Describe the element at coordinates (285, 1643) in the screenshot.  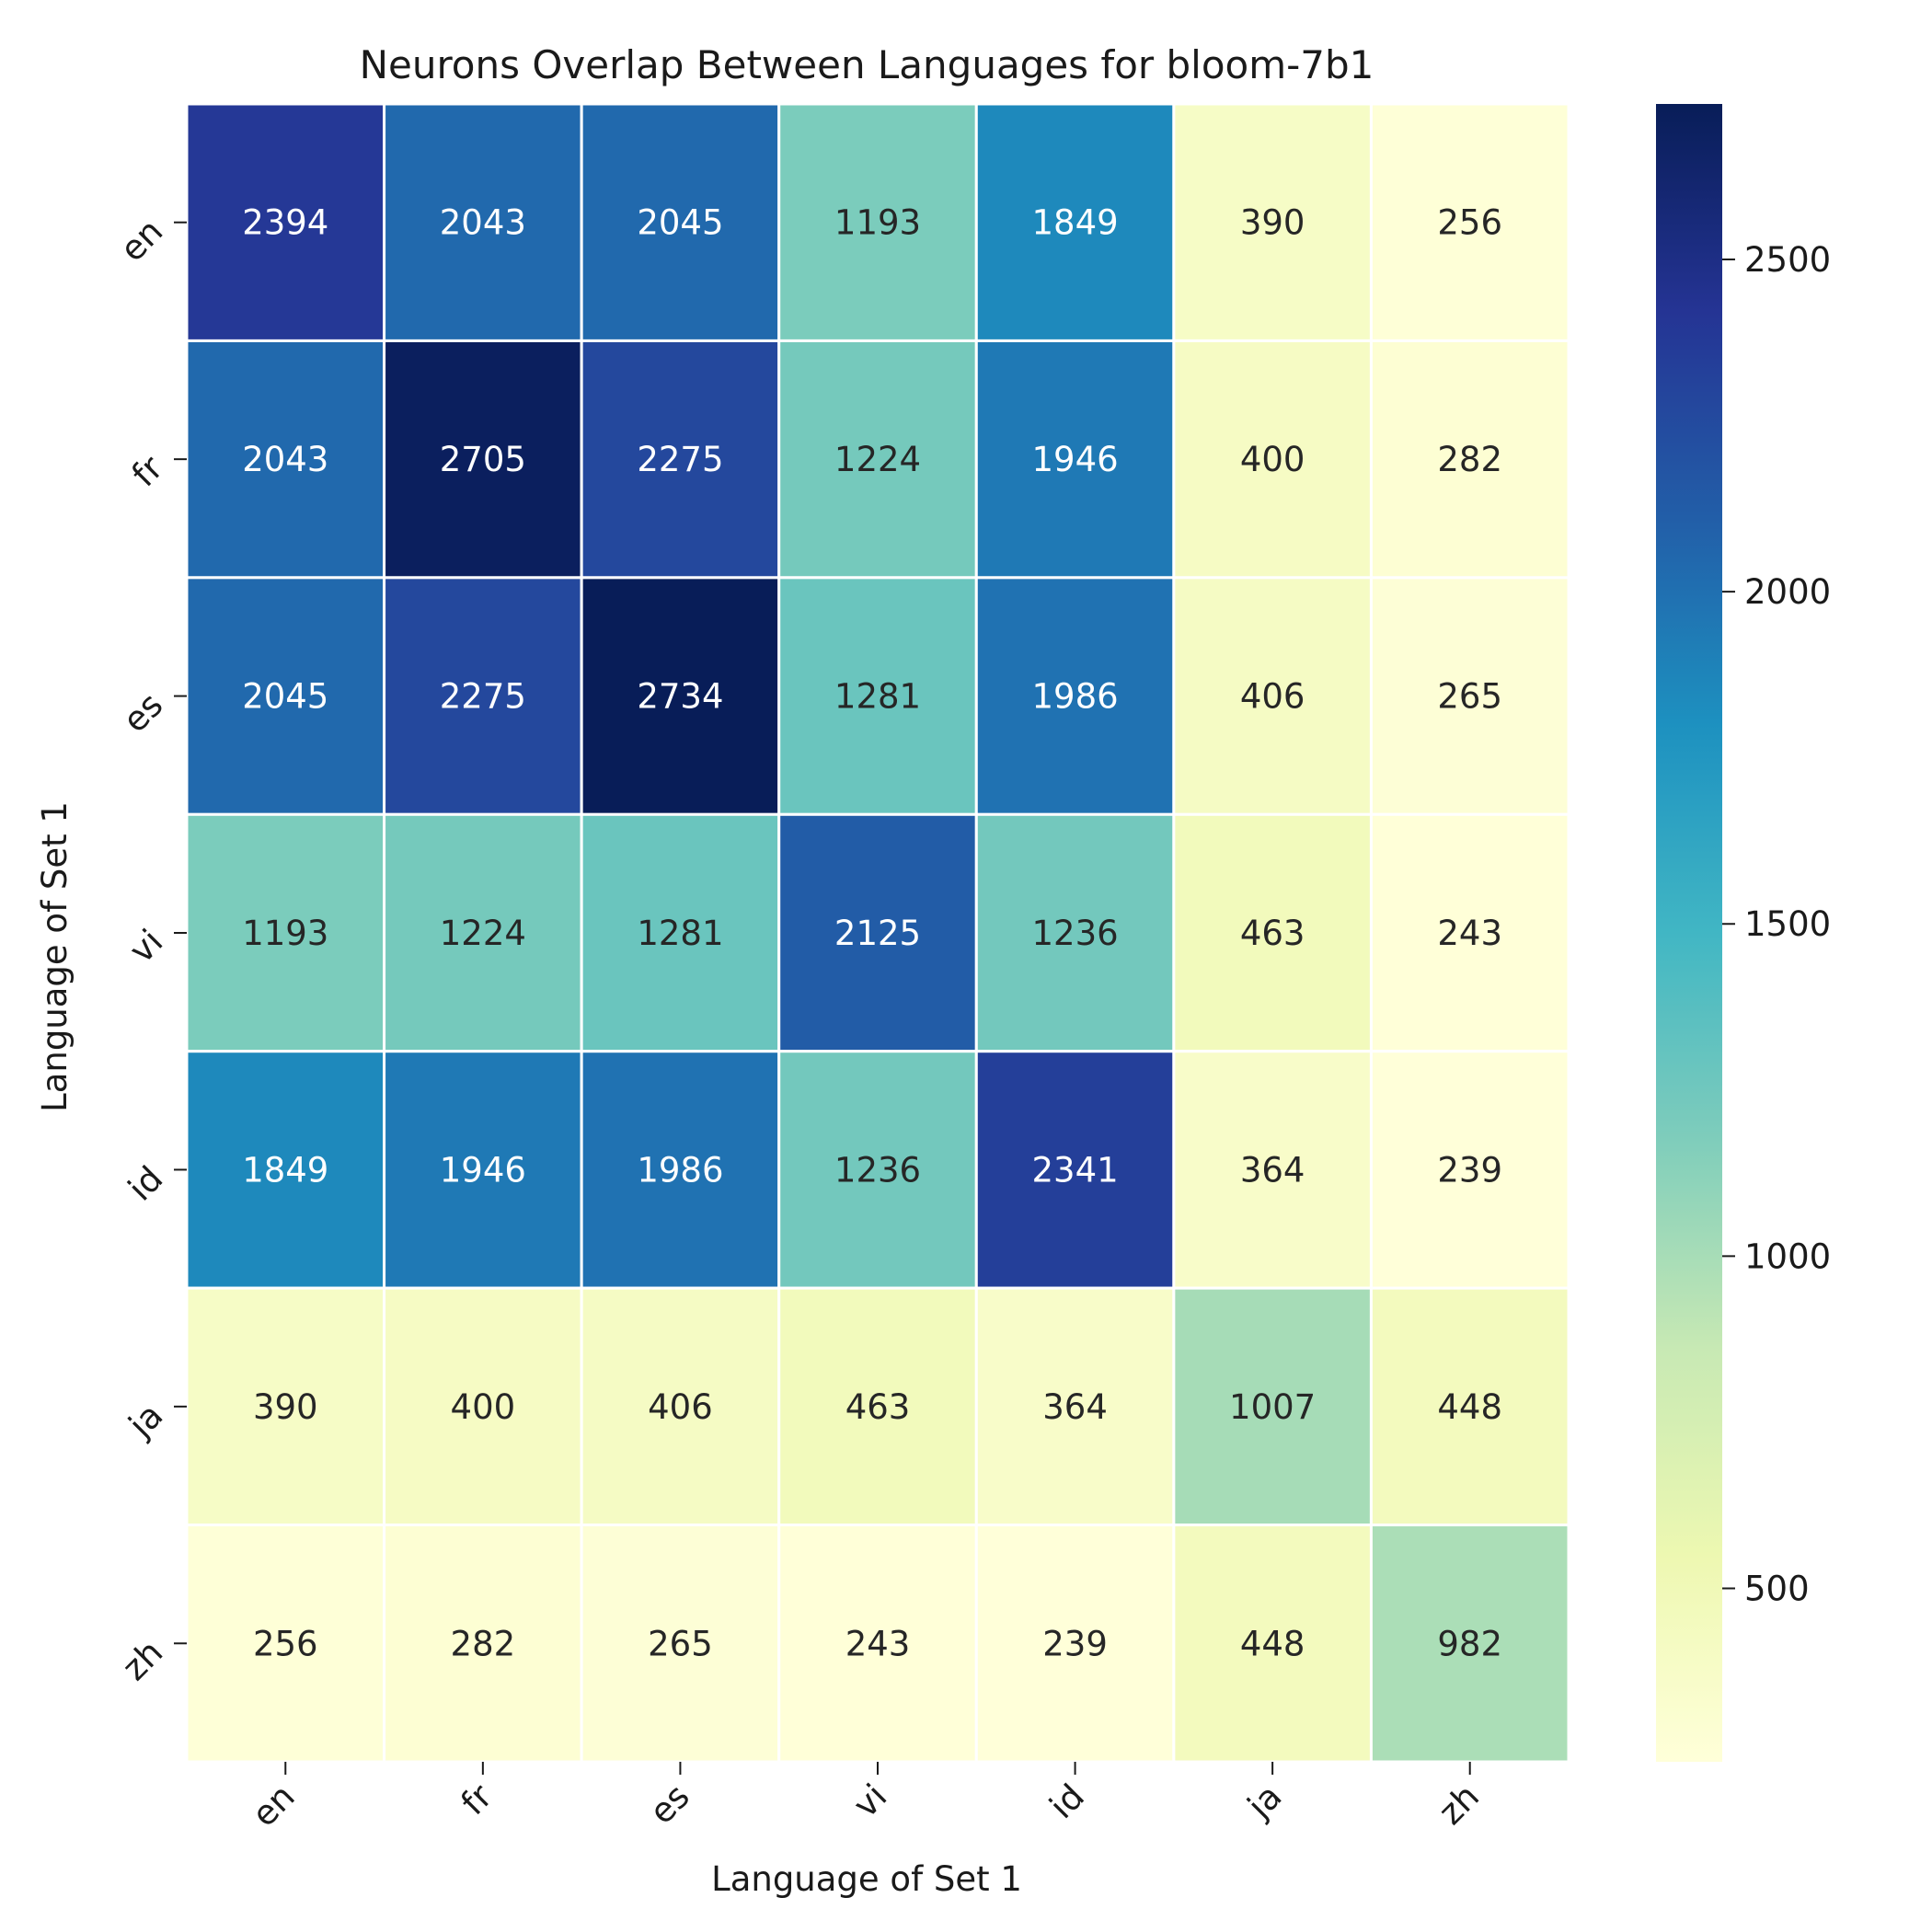
I see `cell-value-zh-en: 256` at that location.